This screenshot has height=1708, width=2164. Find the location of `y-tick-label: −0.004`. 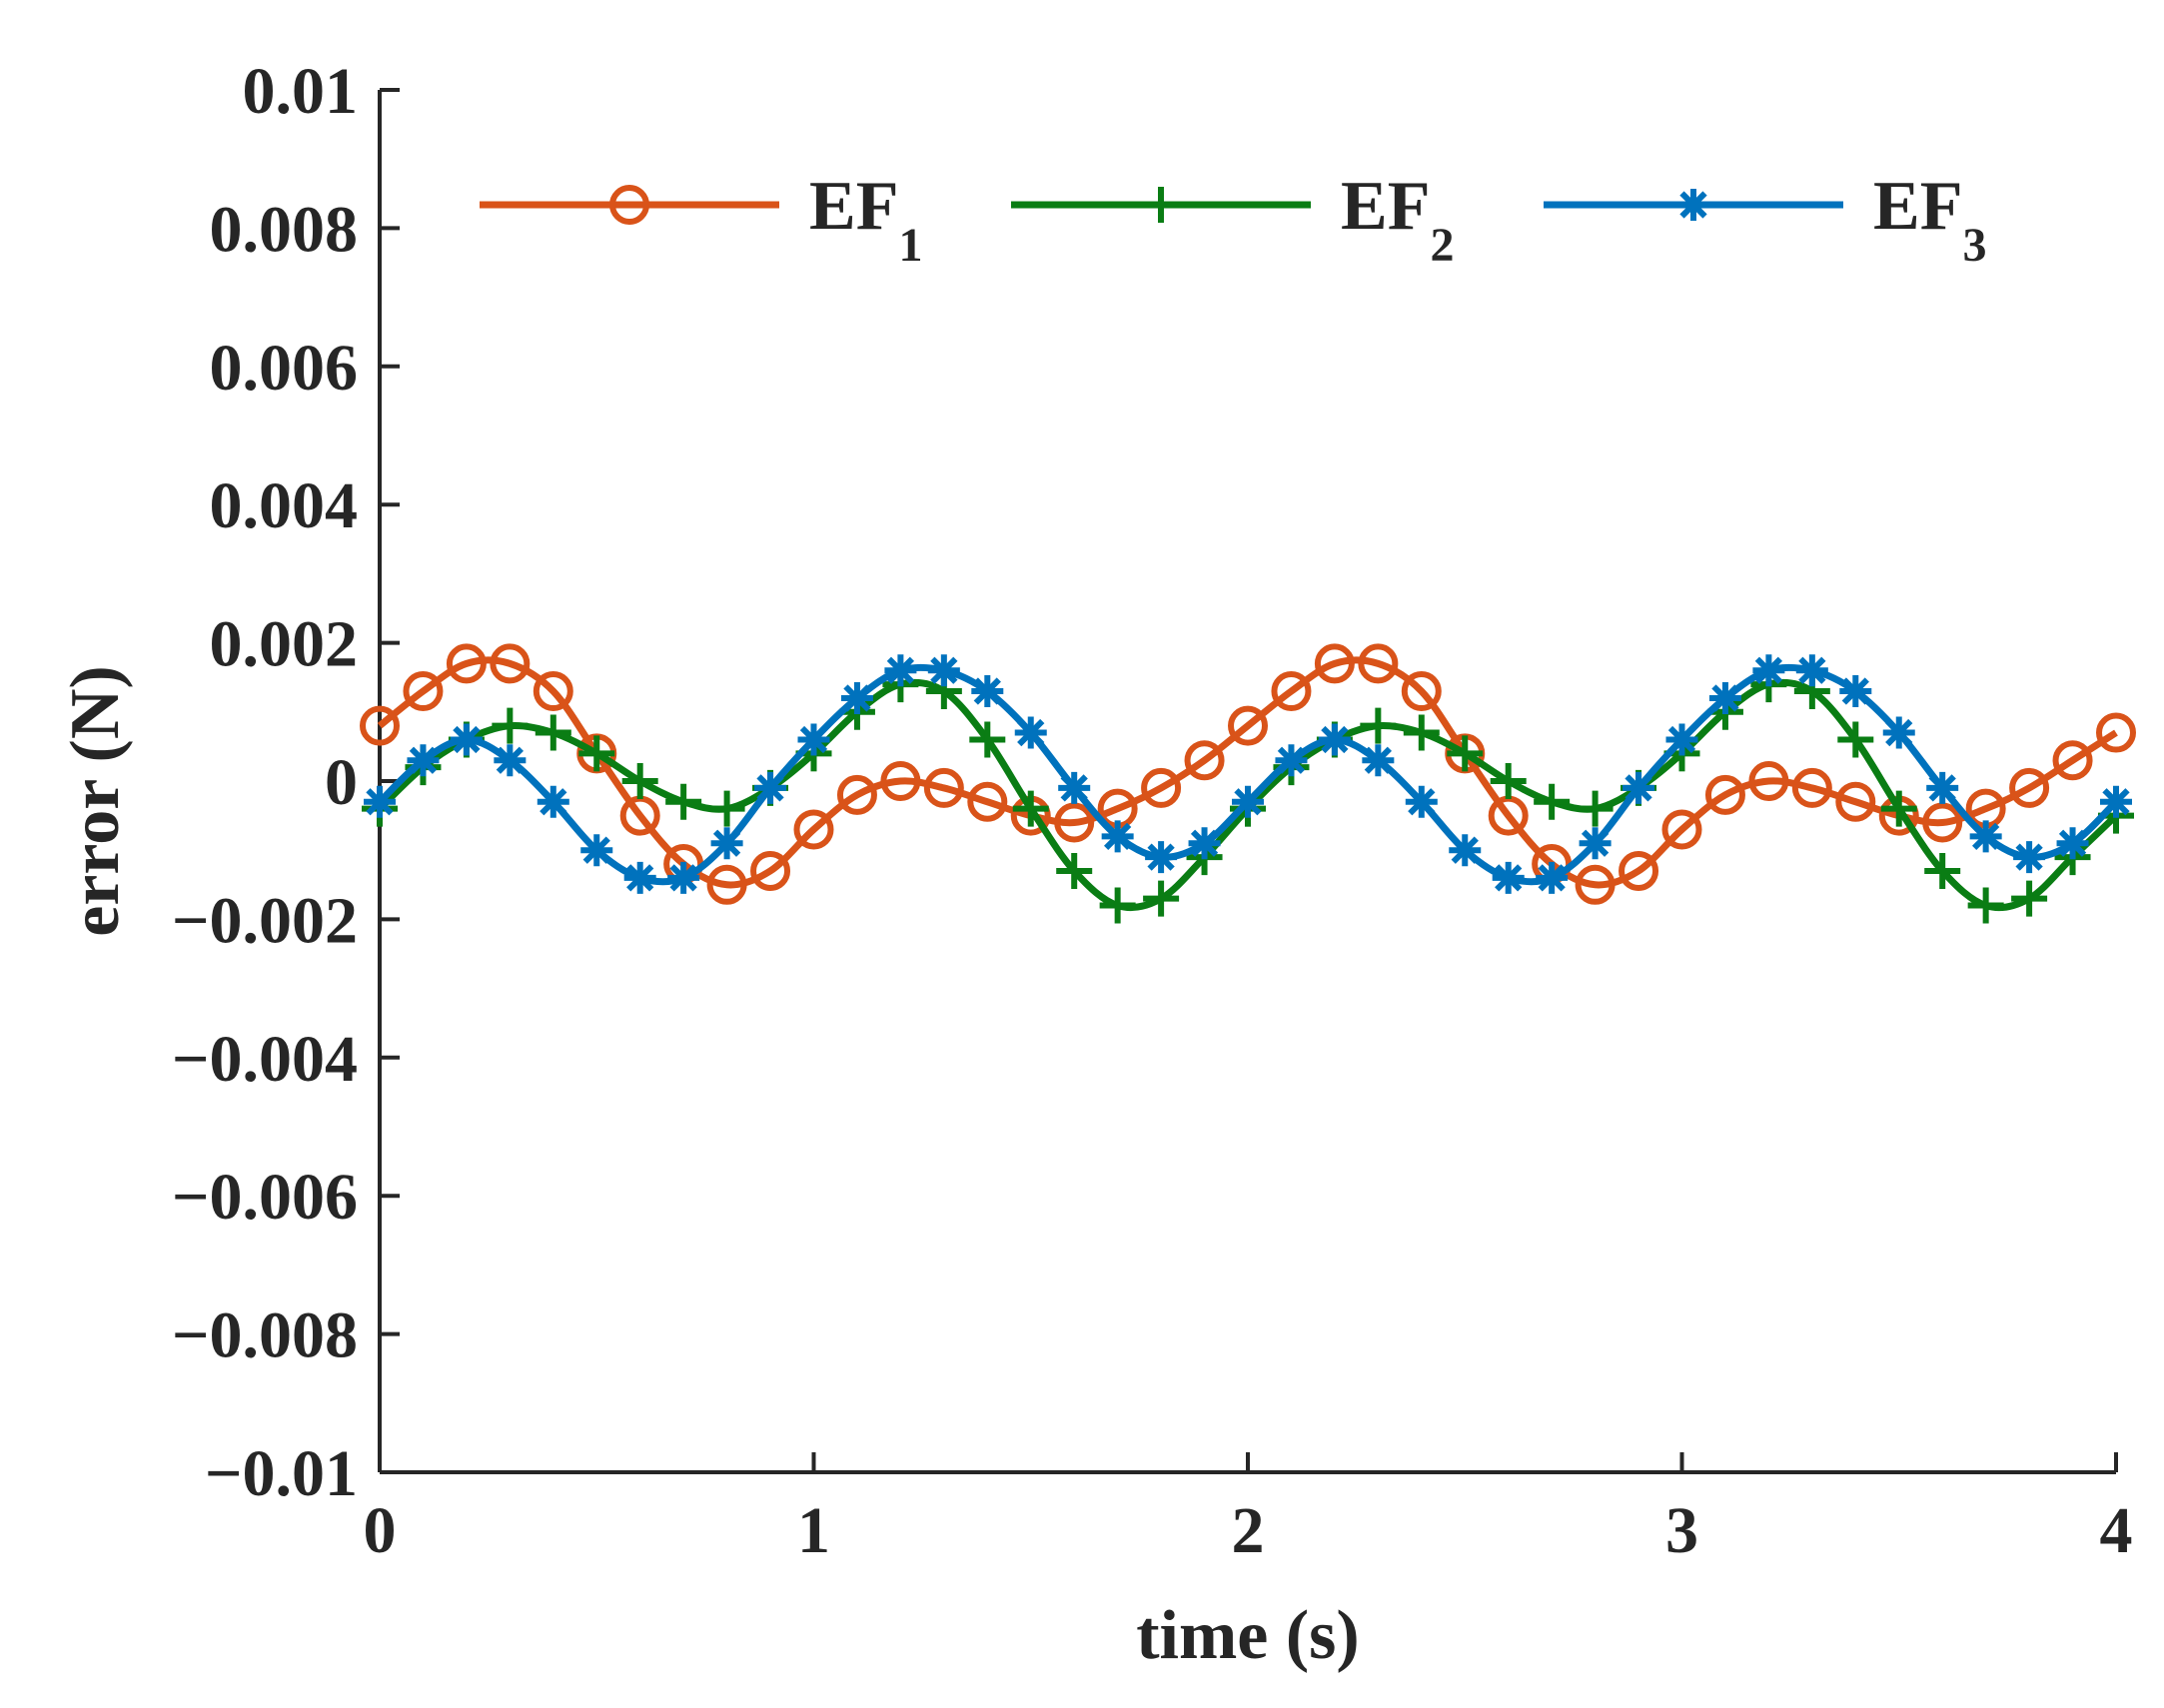

y-tick-label: −0.004 is located at coordinates (265, 1059).